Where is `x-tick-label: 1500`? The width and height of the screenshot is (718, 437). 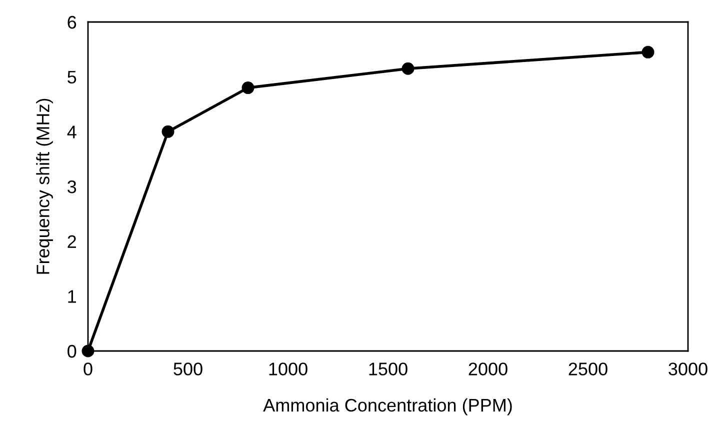
x-tick-label: 1500 is located at coordinates (388, 369).